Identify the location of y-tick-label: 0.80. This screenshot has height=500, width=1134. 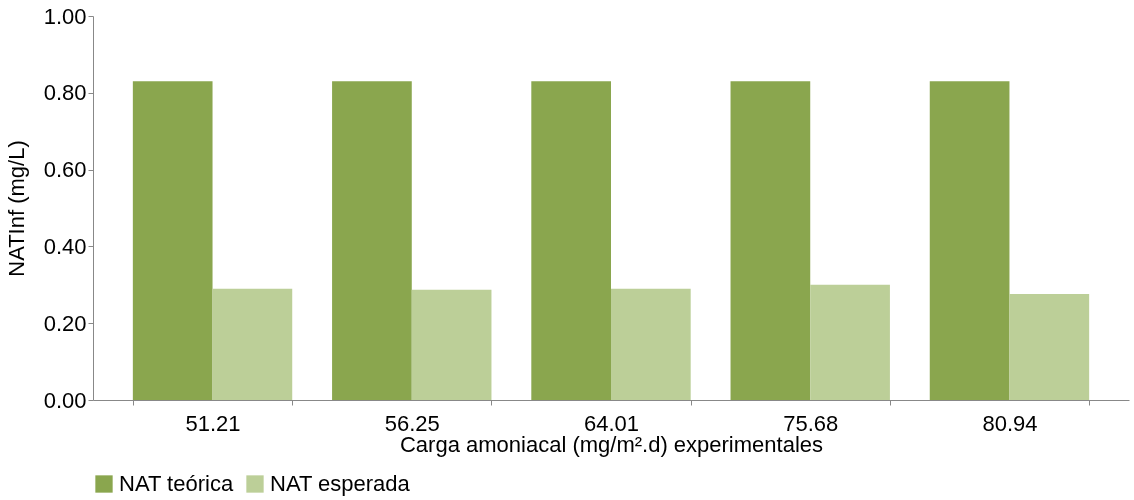
(65, 93).